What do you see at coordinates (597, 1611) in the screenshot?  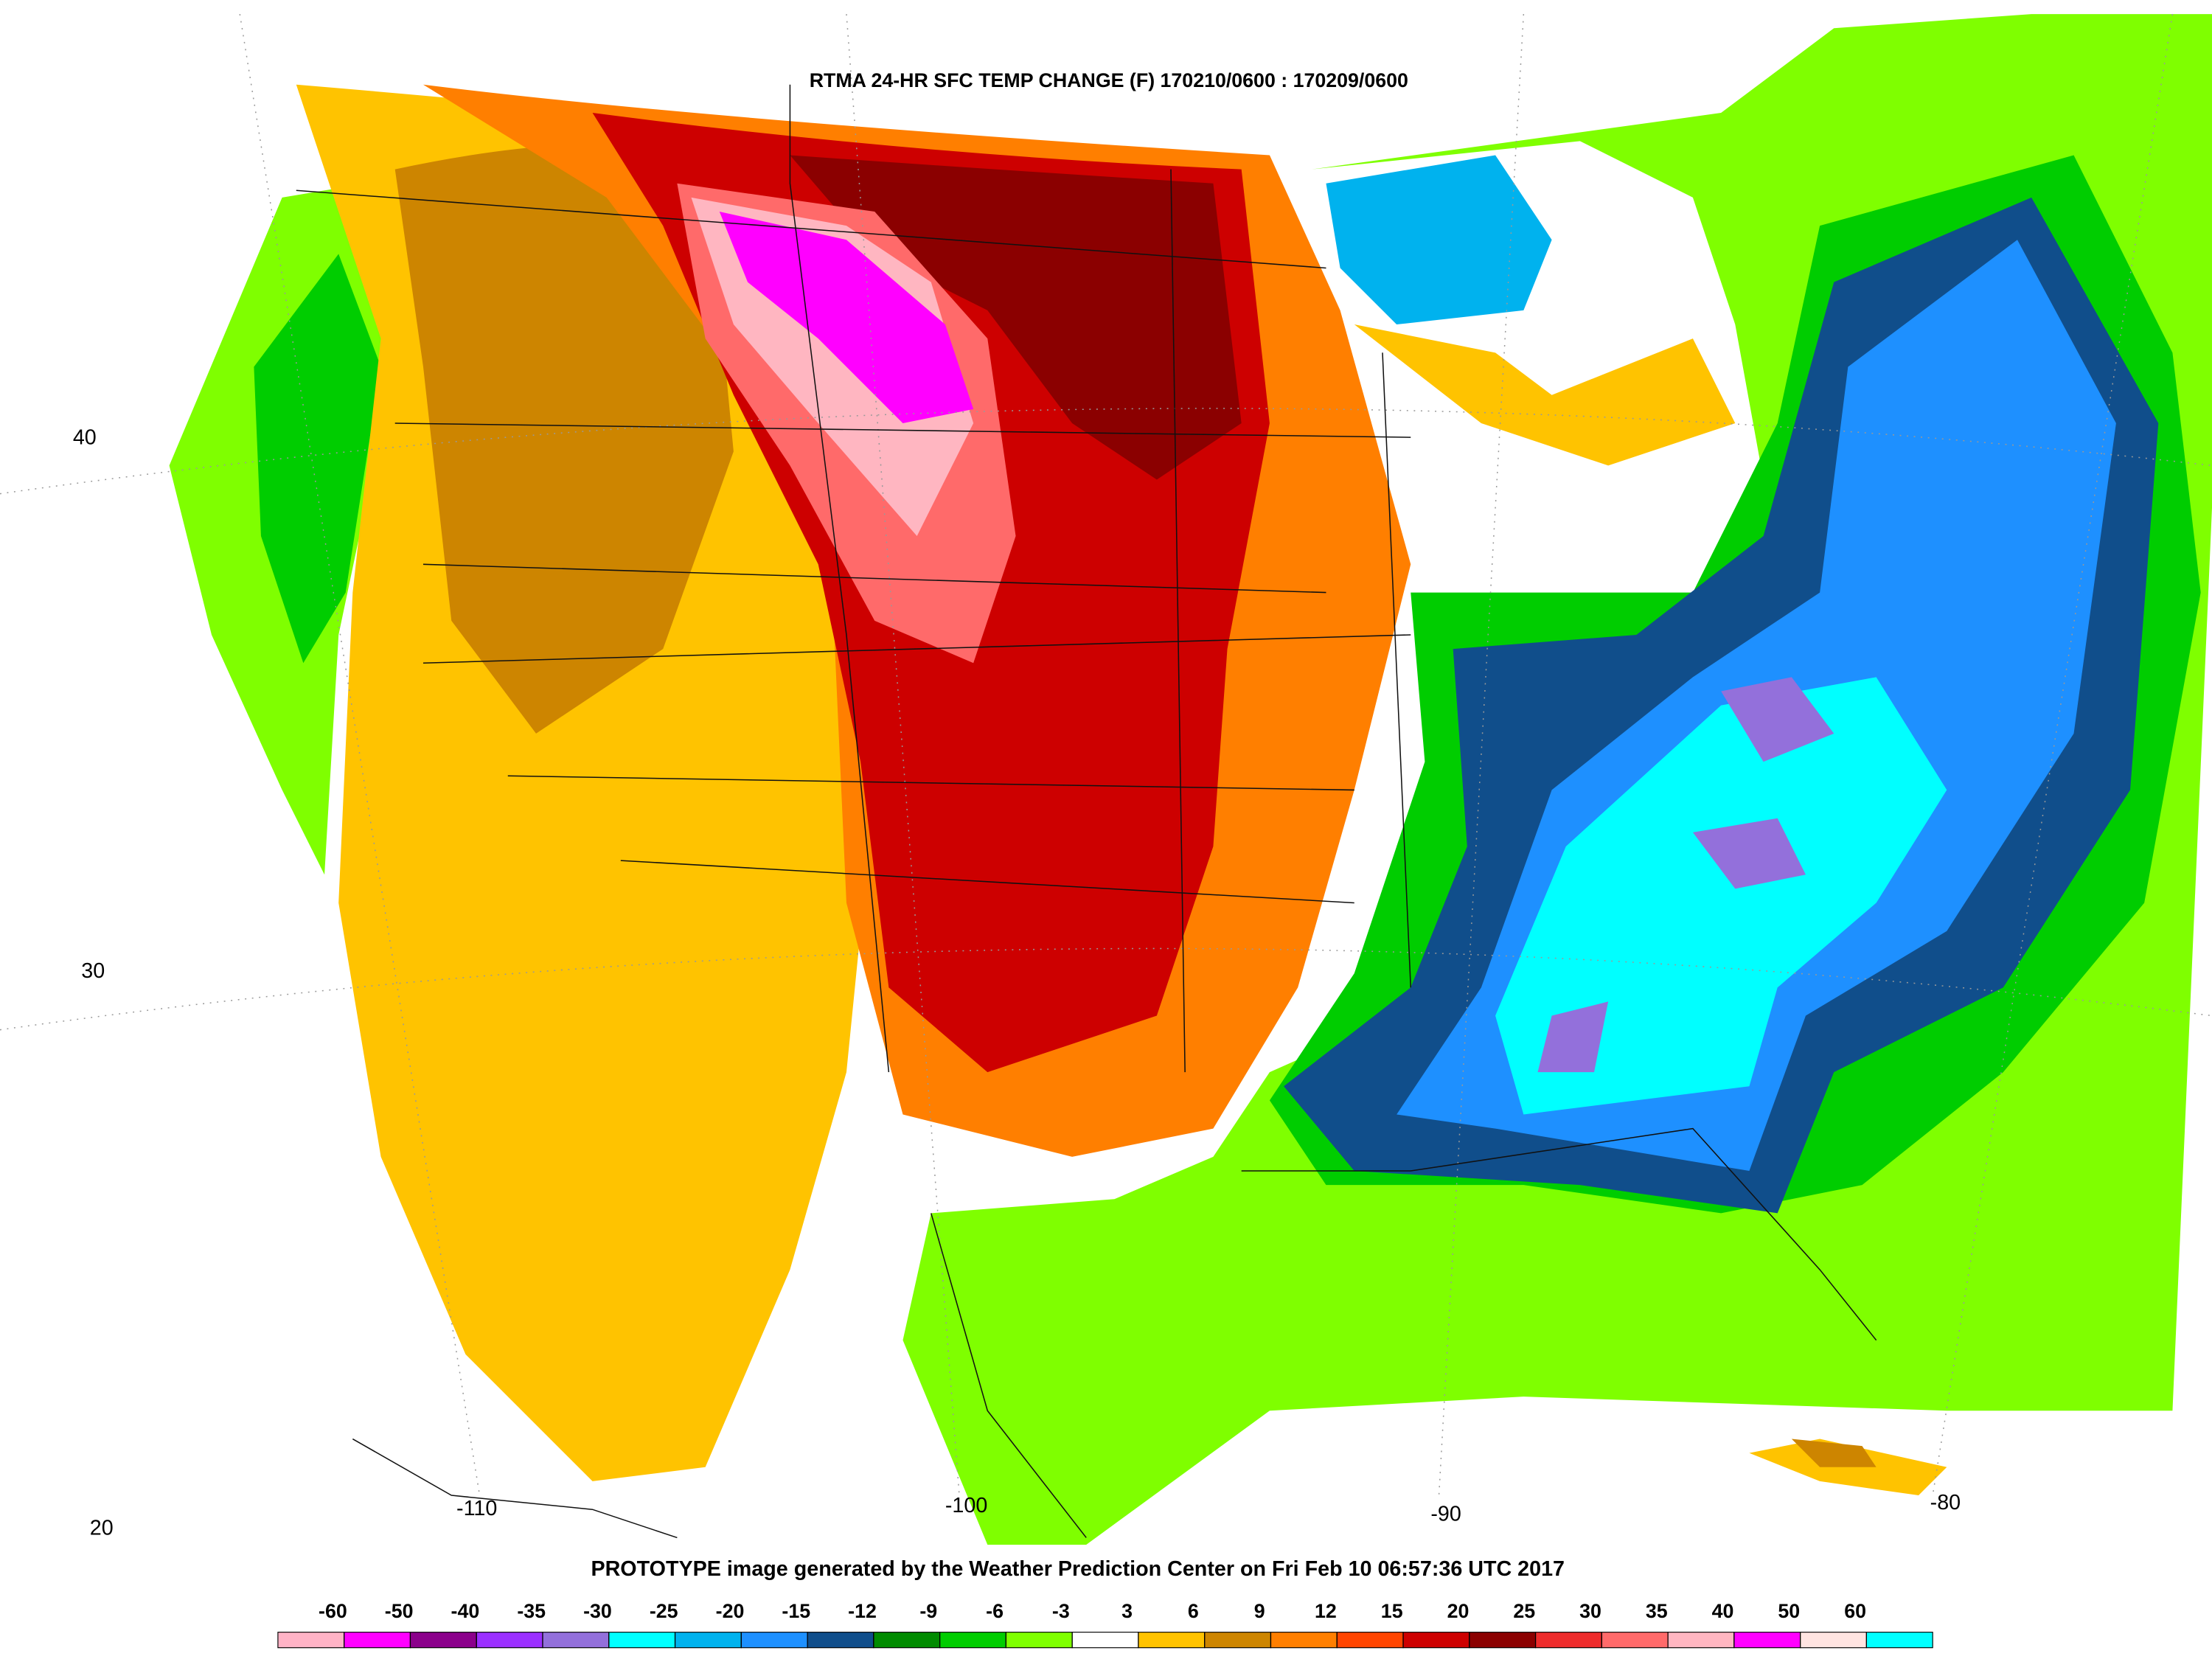 I see `colorbar-label: -30` at bounding box center [597, 1611].